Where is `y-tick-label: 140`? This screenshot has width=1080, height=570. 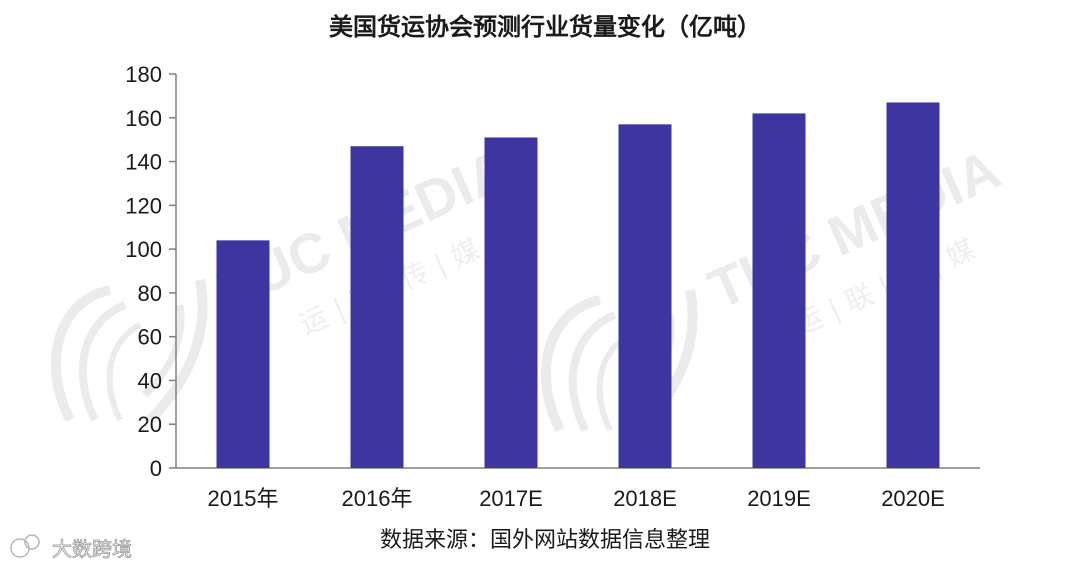
y-tick-label: 140 is located at coordinates (143, 162).